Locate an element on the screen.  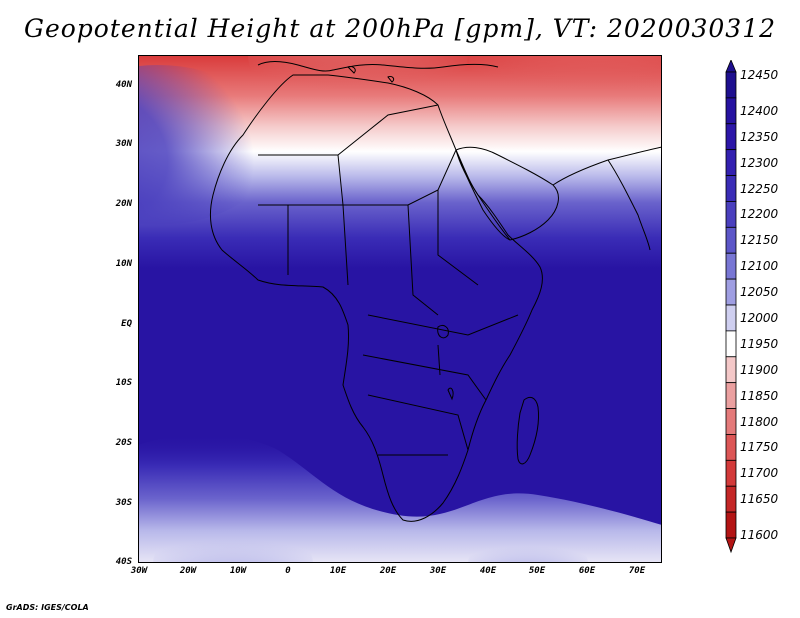
legend-label: 12100 is located at coordinates (759, 266).